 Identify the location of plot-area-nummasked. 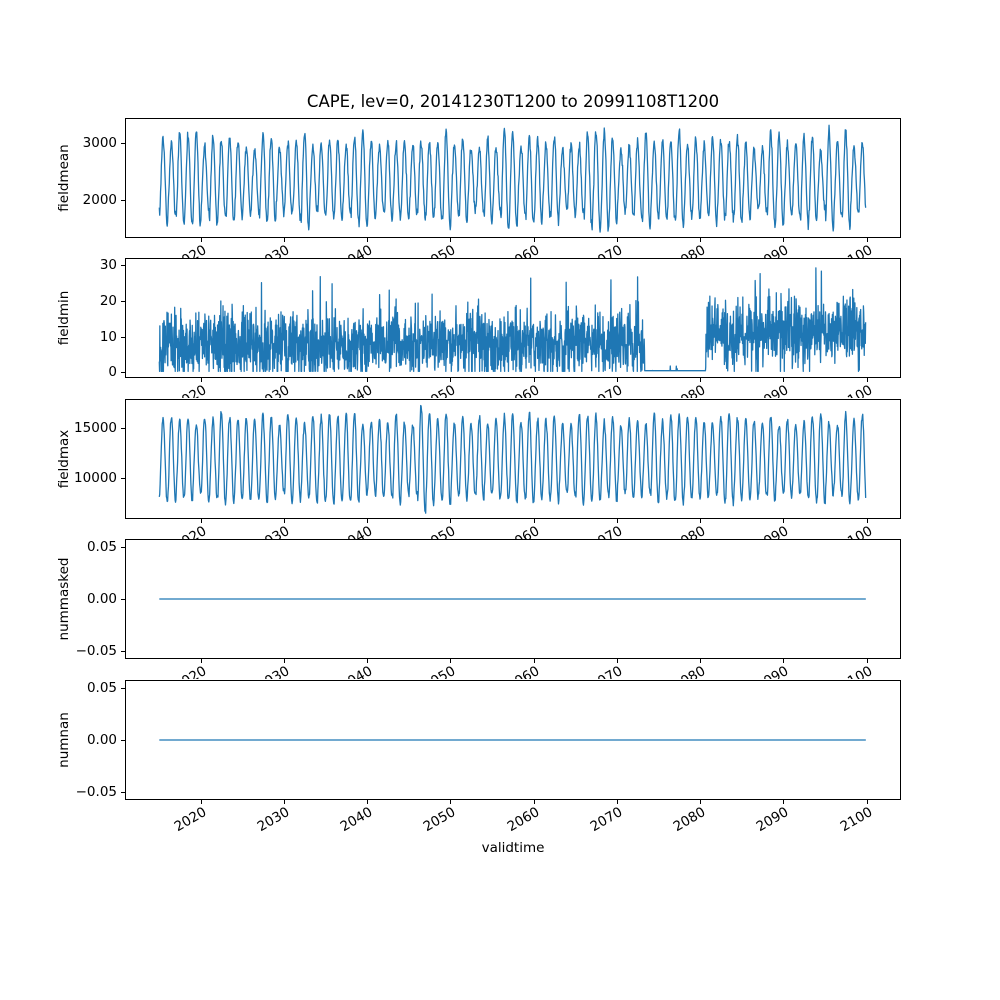
(513, 599).